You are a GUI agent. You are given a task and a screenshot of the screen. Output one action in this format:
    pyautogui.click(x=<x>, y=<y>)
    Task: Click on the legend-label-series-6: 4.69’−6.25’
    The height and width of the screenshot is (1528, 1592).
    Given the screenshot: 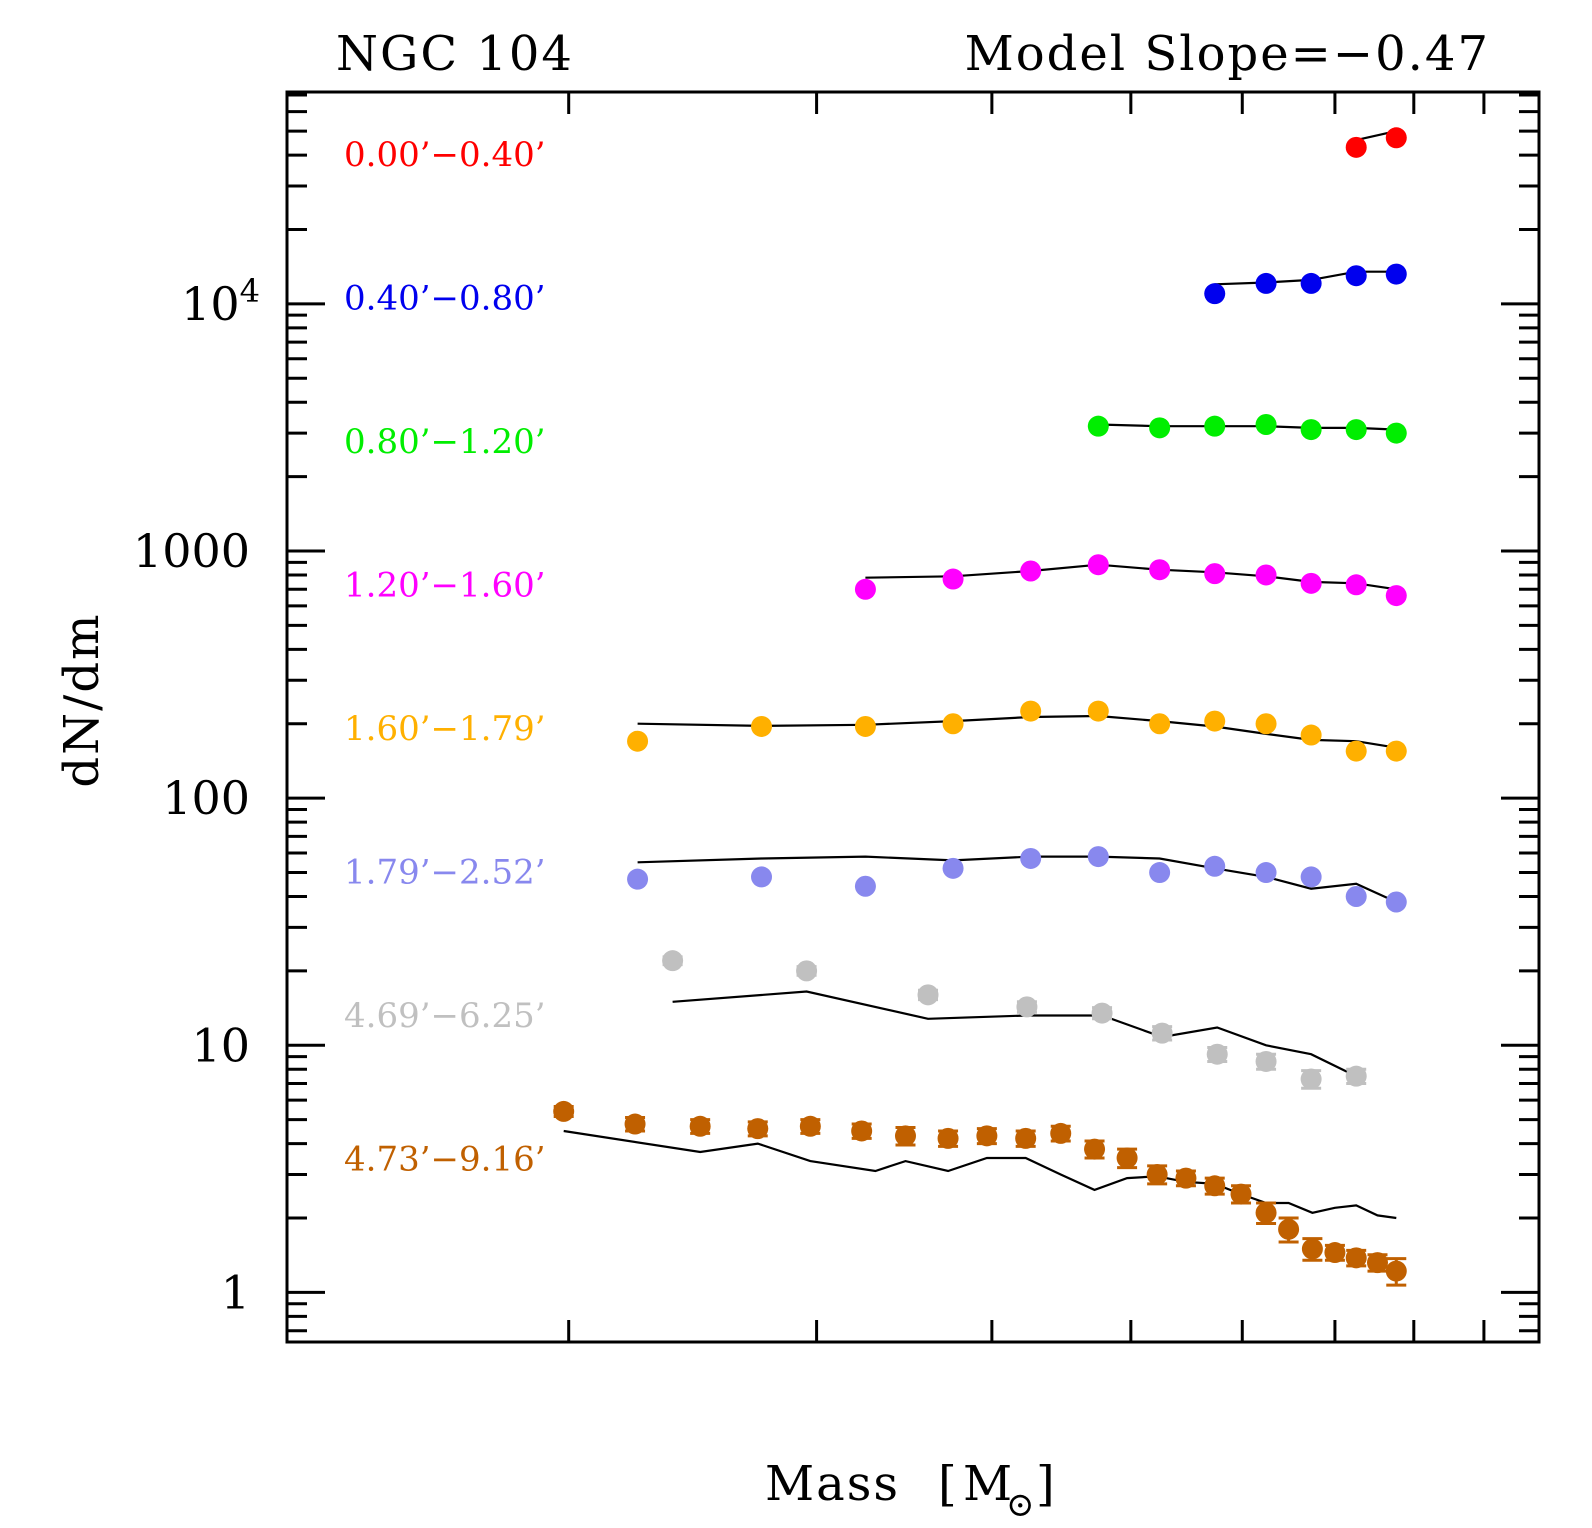 What is the action you would take?
    pyautogui.click(x=445, y=1016)
    